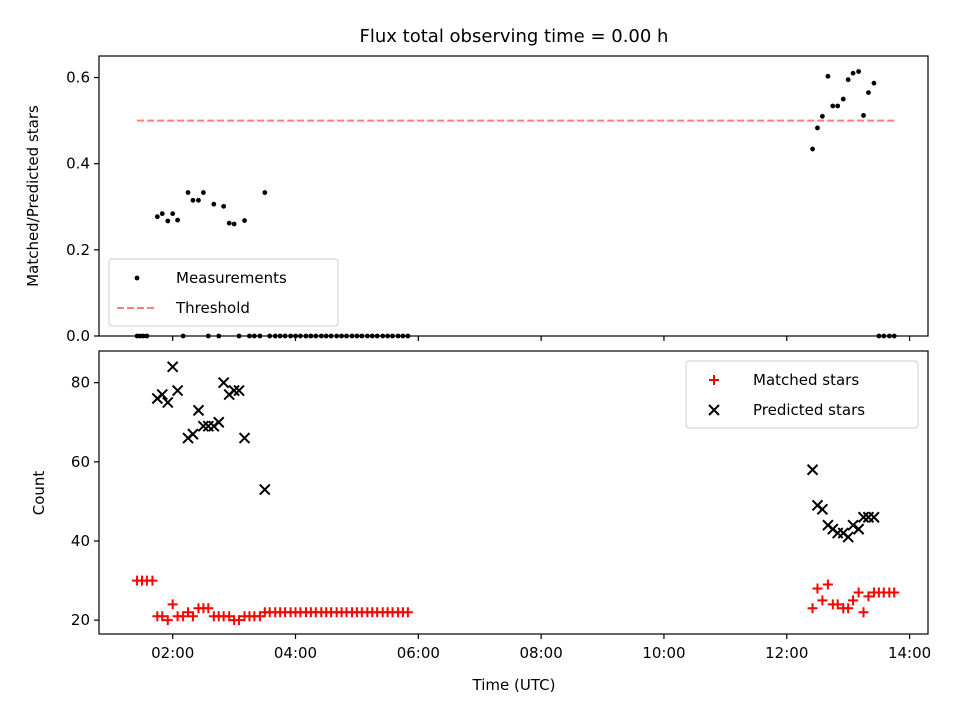 The image size is (960, 720). What do you see at coordinates (33, 196) in the screenshot?
I see `top-y-axis-label: Matched/Predicted stars` at bounding box center [33, 196].